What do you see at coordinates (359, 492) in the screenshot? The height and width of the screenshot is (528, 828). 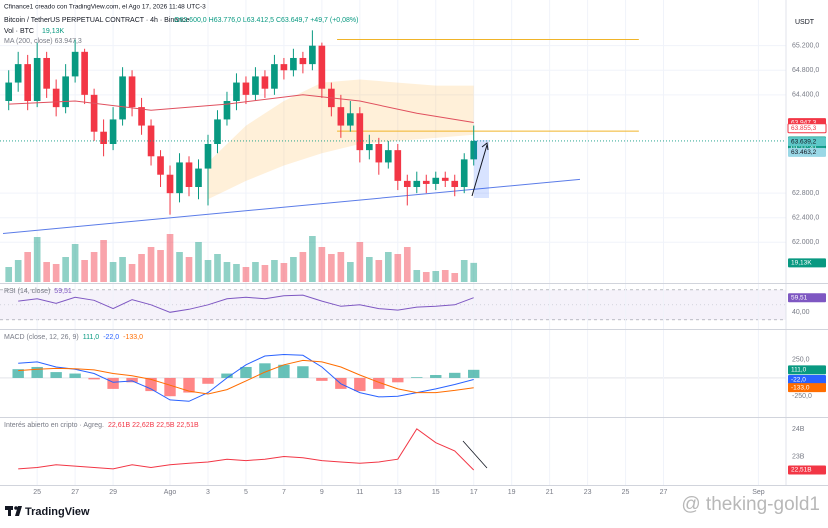 I see `x-tick-label: 11` at bounding box center [359, 492].